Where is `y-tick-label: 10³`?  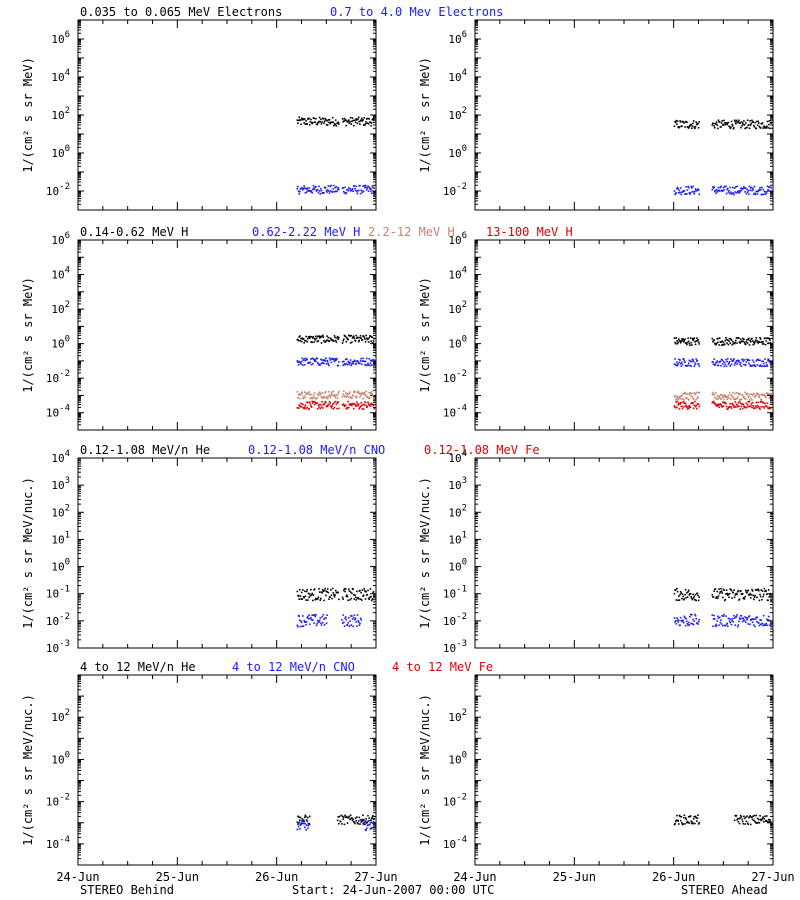
y-tick-label: 10³ is located at coordinates (457, 484).